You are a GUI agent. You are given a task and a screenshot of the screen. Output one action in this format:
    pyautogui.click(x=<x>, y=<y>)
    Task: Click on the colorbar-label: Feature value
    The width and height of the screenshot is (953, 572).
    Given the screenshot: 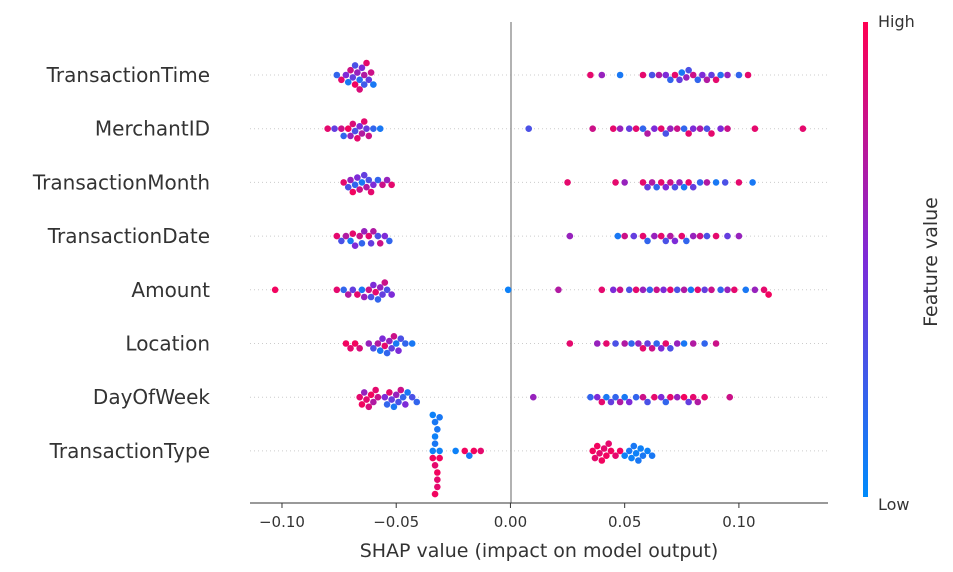 What is the action you would take?
    pyautogui.click(x=931, y=262)
    